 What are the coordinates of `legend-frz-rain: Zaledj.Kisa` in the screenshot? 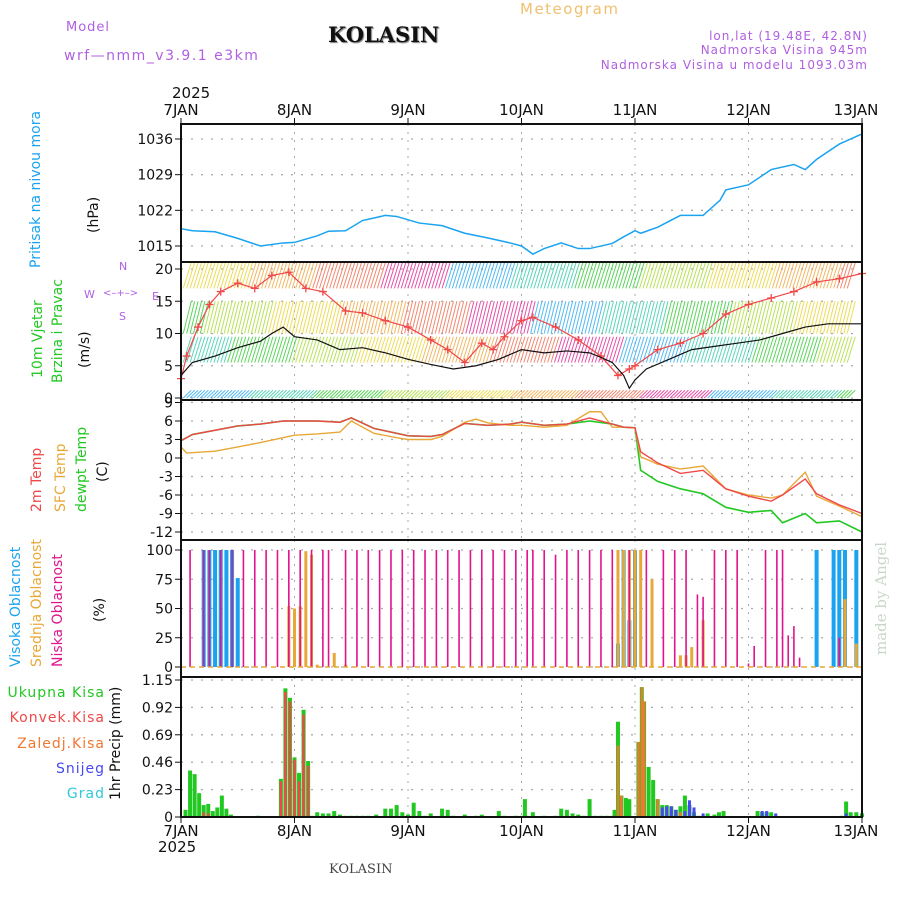 It's located at (61, 744).